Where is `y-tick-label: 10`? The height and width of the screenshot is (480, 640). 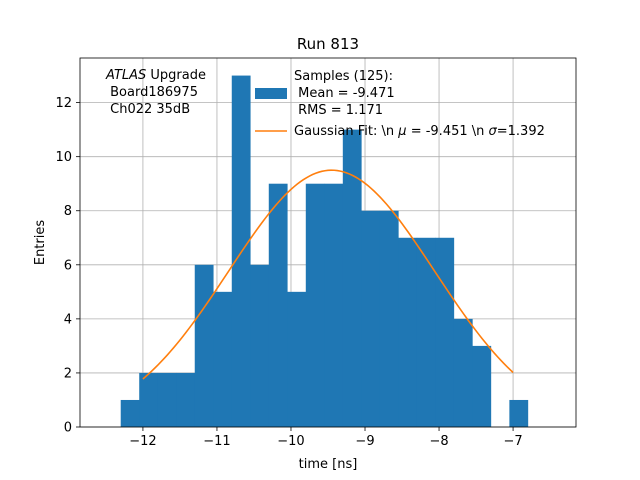 y-tick-label: 10 is located at coordinates (63, 157).